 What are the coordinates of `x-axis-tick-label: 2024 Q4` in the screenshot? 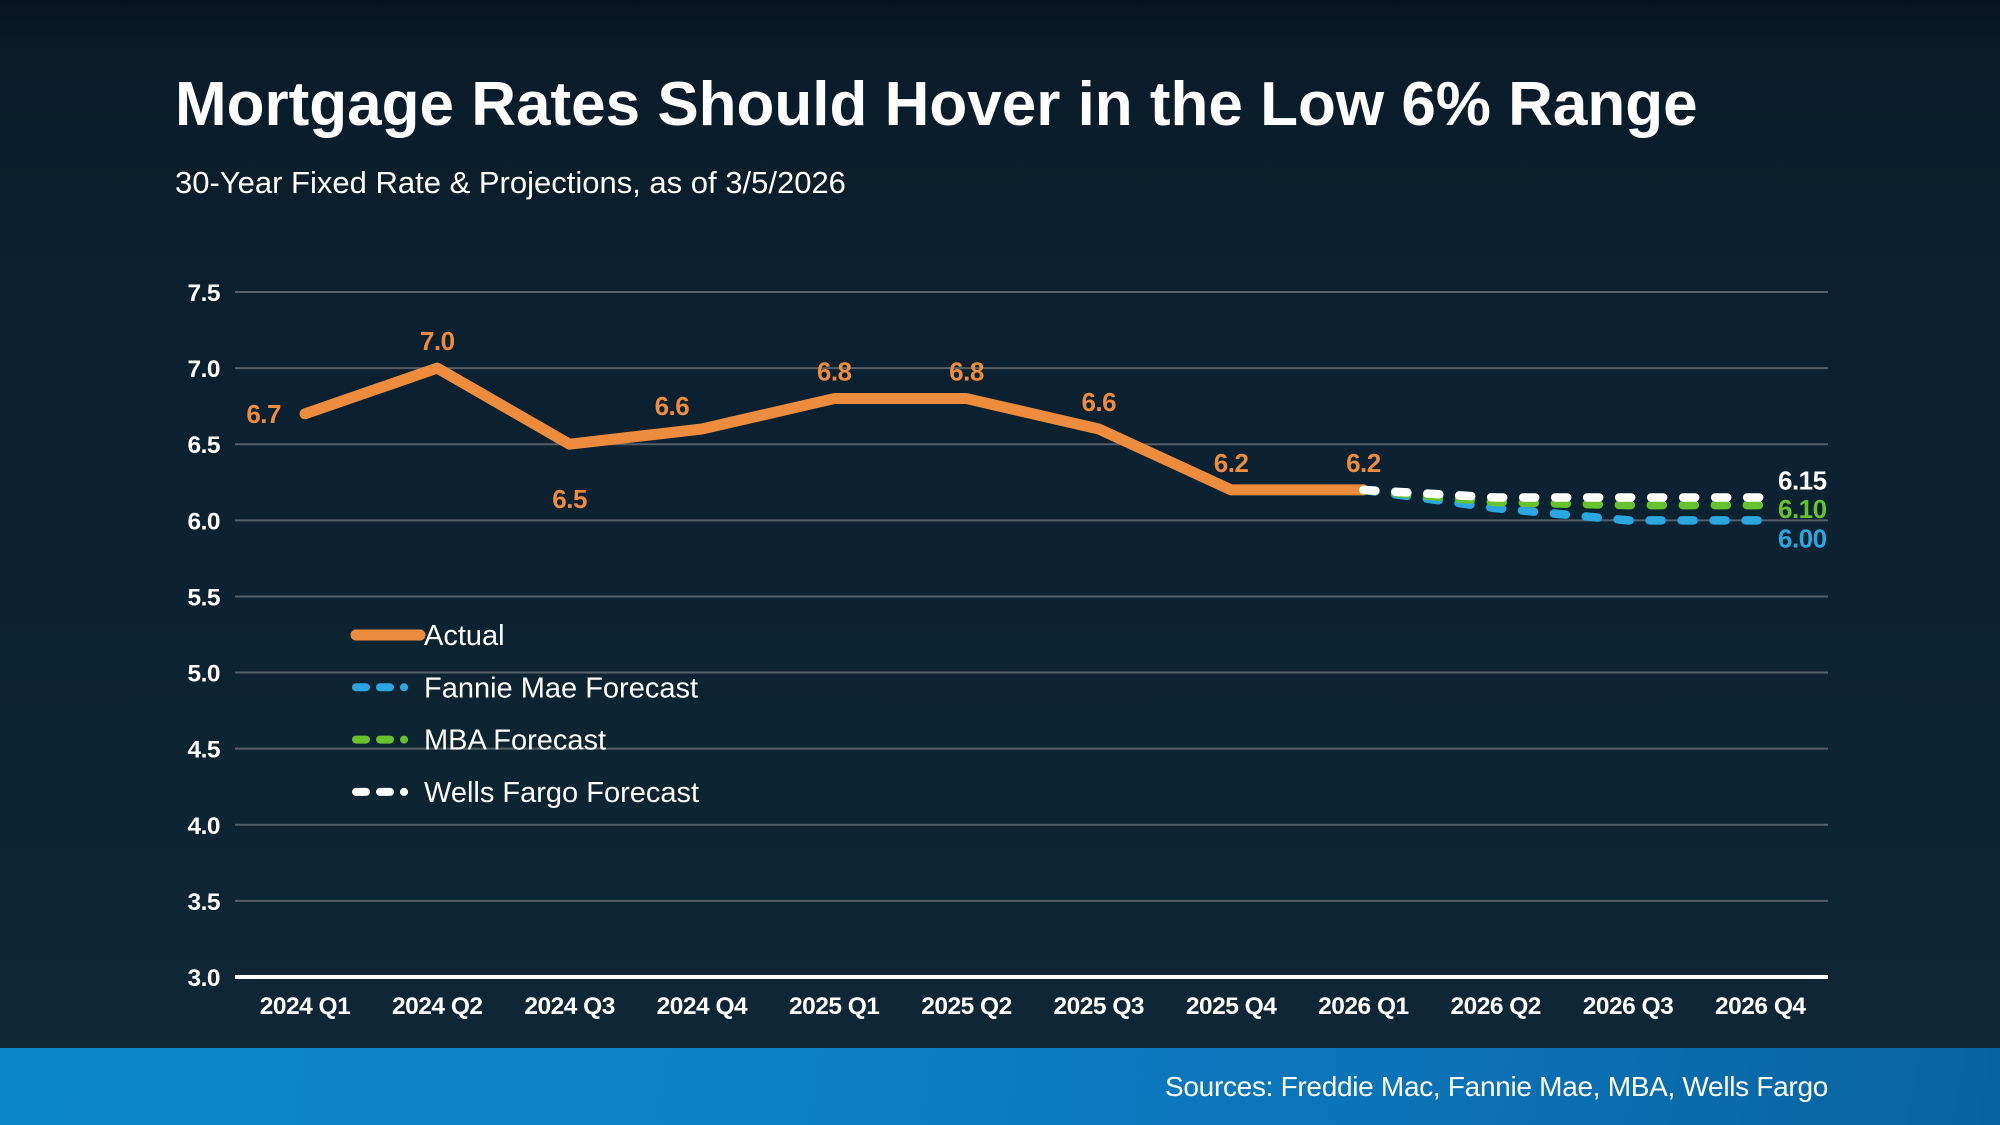 It's located at (702, 1006).